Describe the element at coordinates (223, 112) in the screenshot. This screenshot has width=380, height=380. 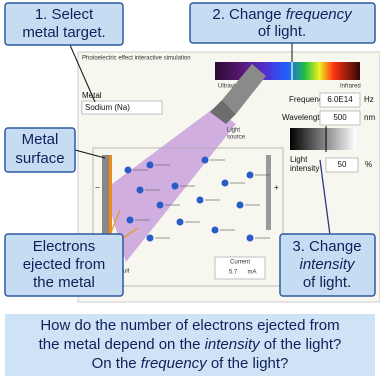
I see `lamp-head` at that location.